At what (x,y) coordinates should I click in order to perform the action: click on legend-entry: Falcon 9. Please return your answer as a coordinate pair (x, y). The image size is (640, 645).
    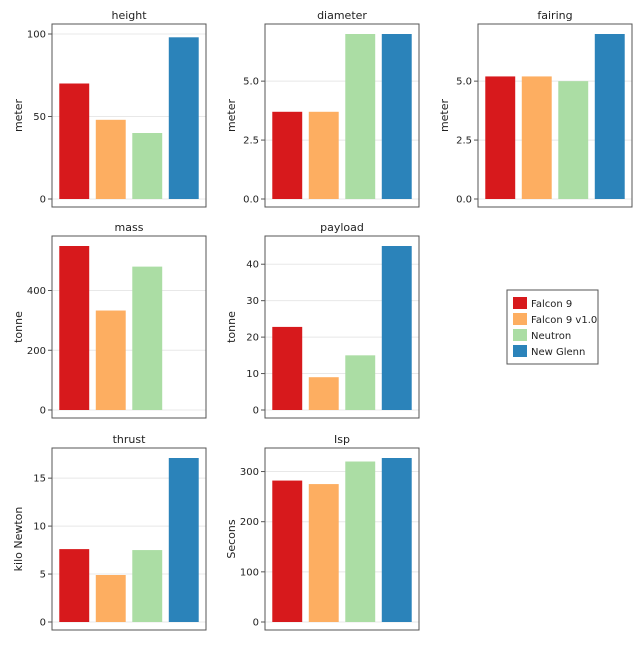
    Looking at the image, I should click on (551, 304).